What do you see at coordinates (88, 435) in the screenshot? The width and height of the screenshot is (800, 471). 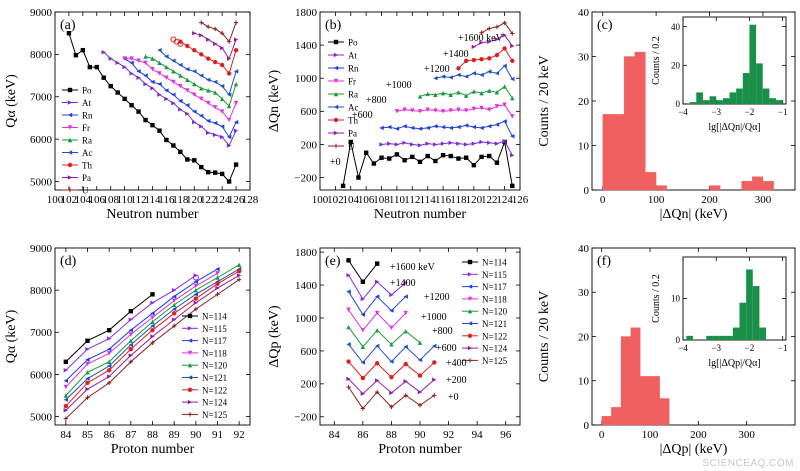 I see `x-tick-label: 85` at bounding box center [88, 435].